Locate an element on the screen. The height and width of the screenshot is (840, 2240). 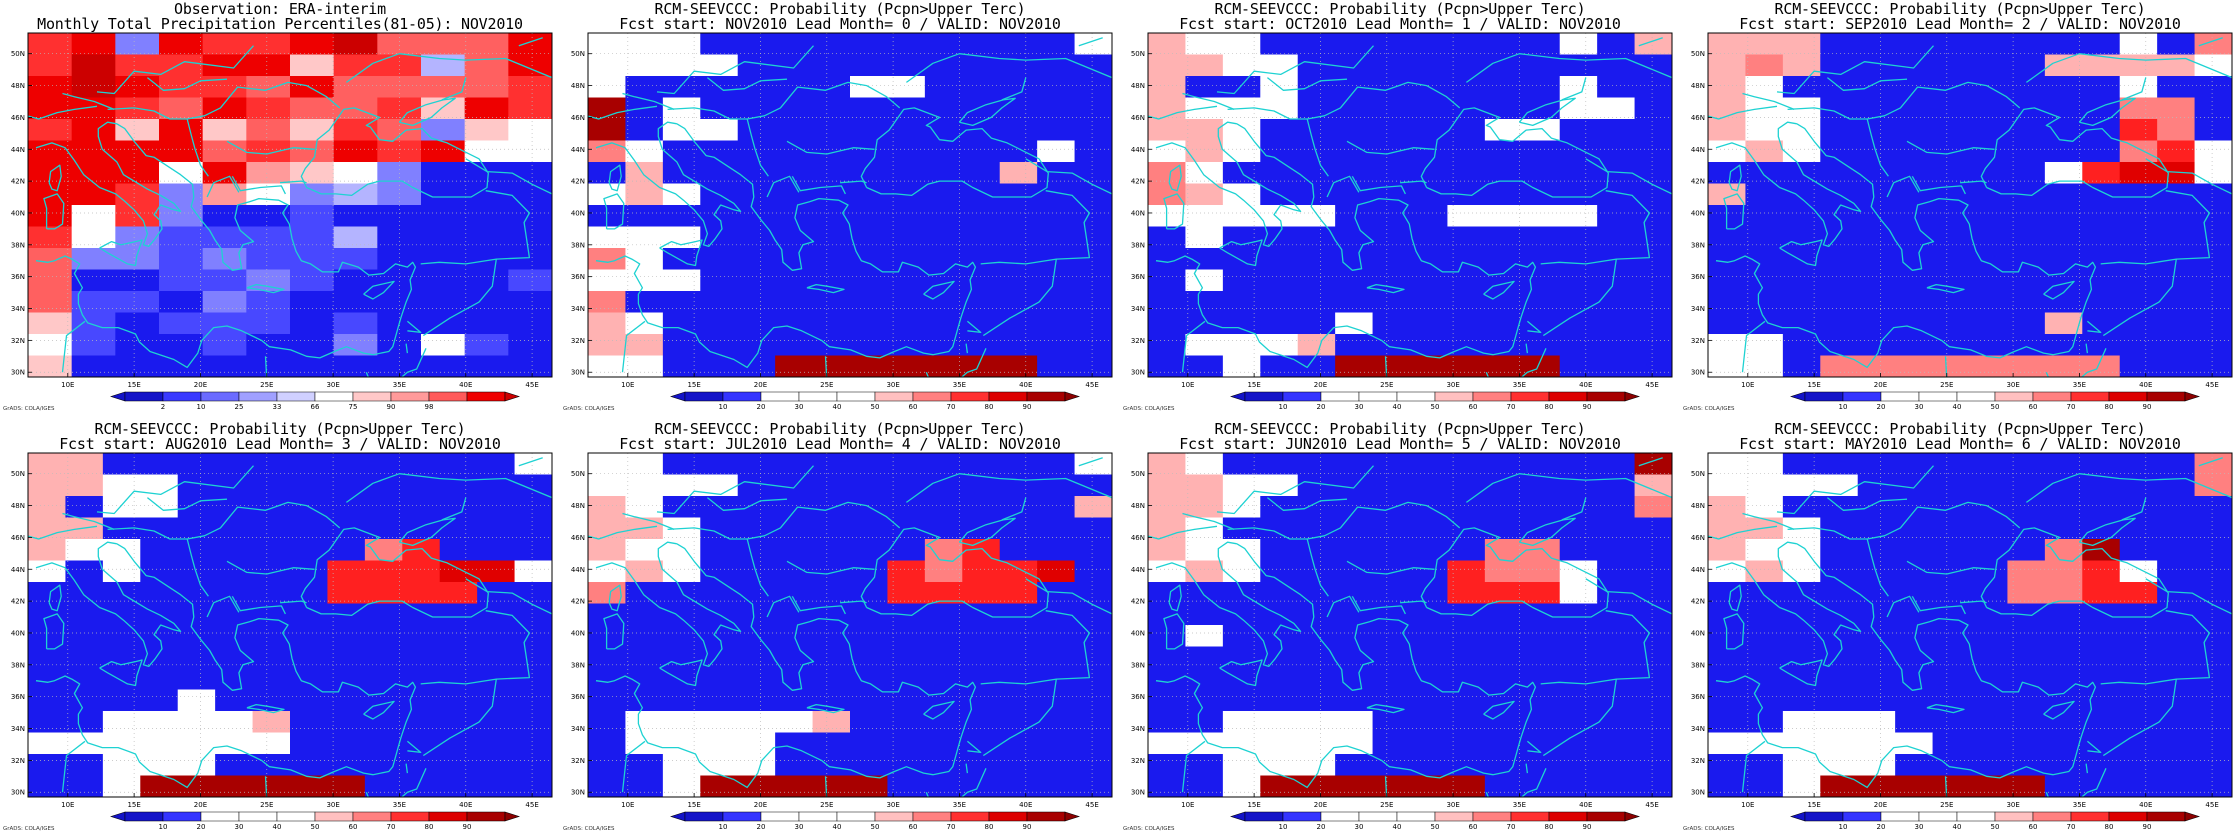
lon-tick-label: 35E is located at coordinates (959, 805).